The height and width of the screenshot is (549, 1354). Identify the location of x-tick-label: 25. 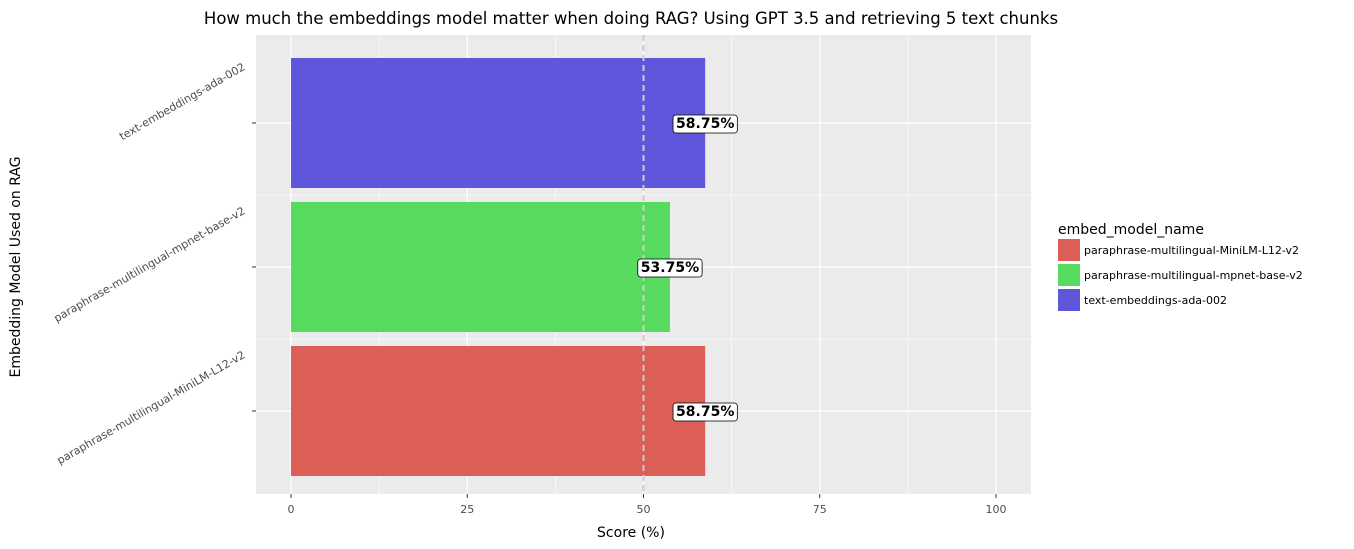
(467, 509).